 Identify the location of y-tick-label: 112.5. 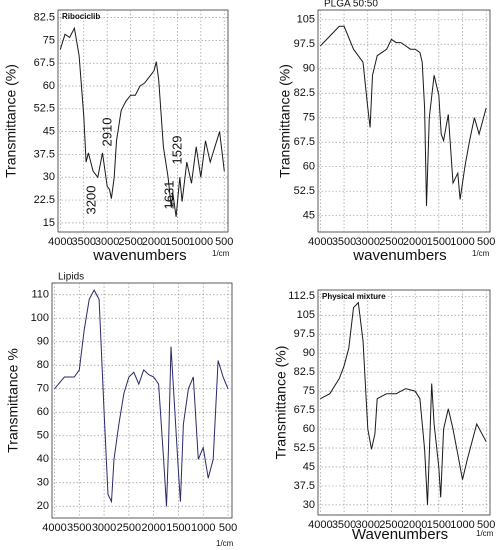
(301, 296).